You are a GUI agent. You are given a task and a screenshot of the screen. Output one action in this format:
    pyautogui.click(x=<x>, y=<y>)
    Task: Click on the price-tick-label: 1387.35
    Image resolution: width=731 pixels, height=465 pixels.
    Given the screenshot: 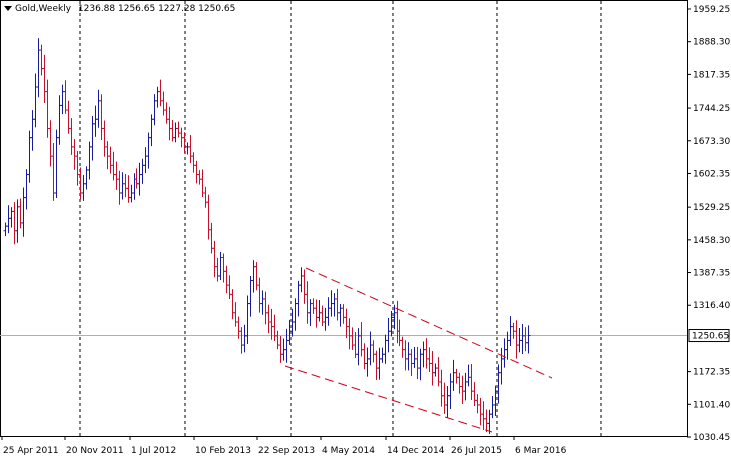 What is the action you would take?
    pyautogui.click(x=711, y=274)
    